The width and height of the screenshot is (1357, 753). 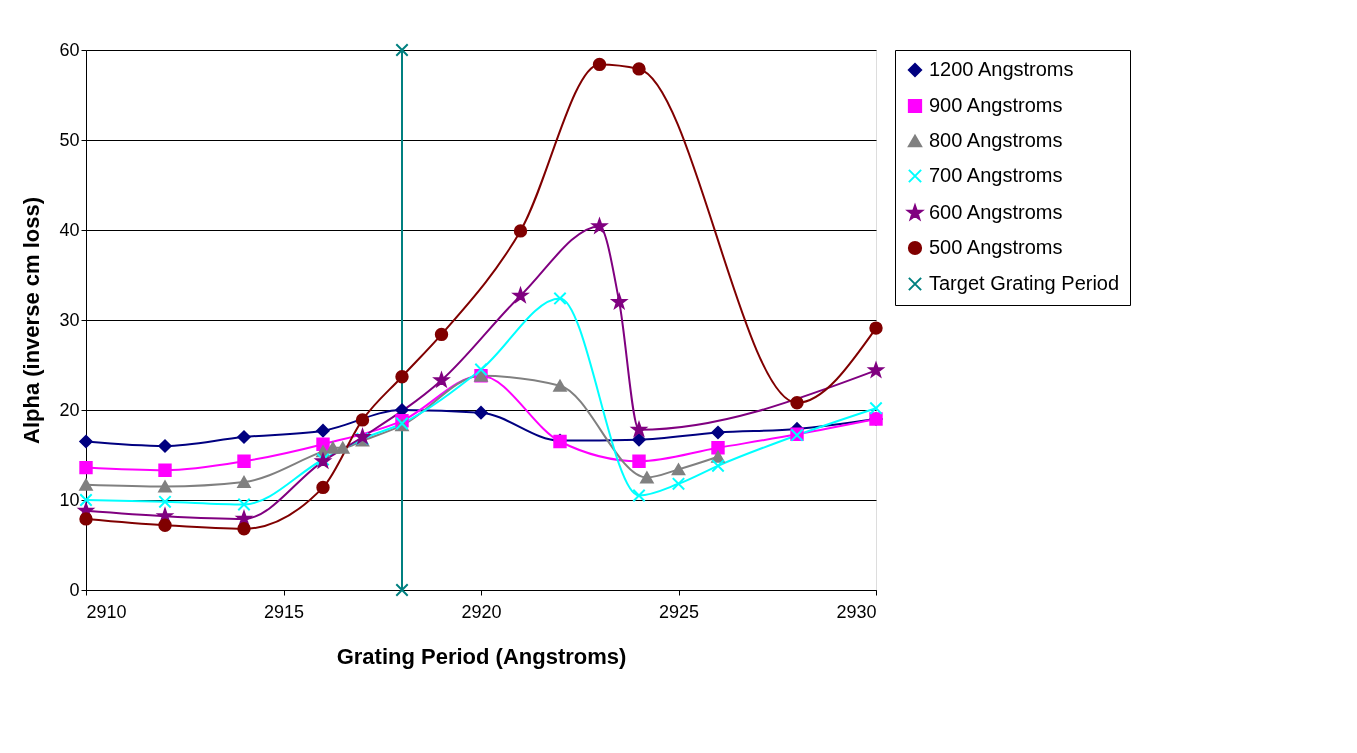 What do you see at coordinates (74, 589) in the screenshot?
I see `y-tick-label: 0` at bounding box center [74, 589].